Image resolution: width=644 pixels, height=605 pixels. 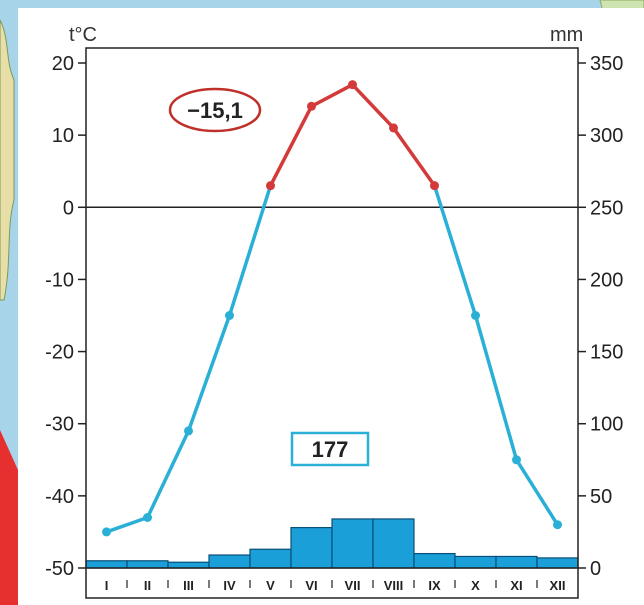 I want to click on month-label: III, so click(x=188, y=585).